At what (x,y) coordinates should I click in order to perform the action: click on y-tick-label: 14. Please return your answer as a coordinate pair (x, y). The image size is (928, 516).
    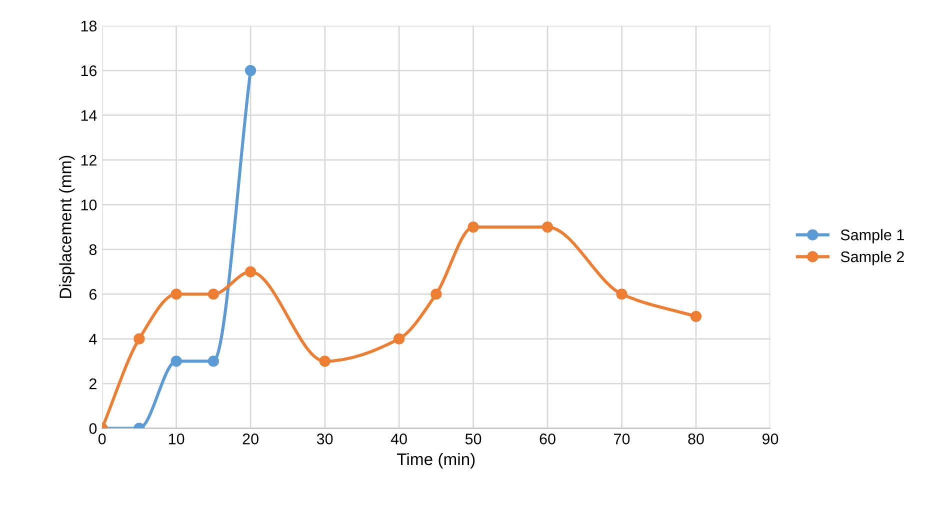
    Looking at the image, I should click on (89, 115).